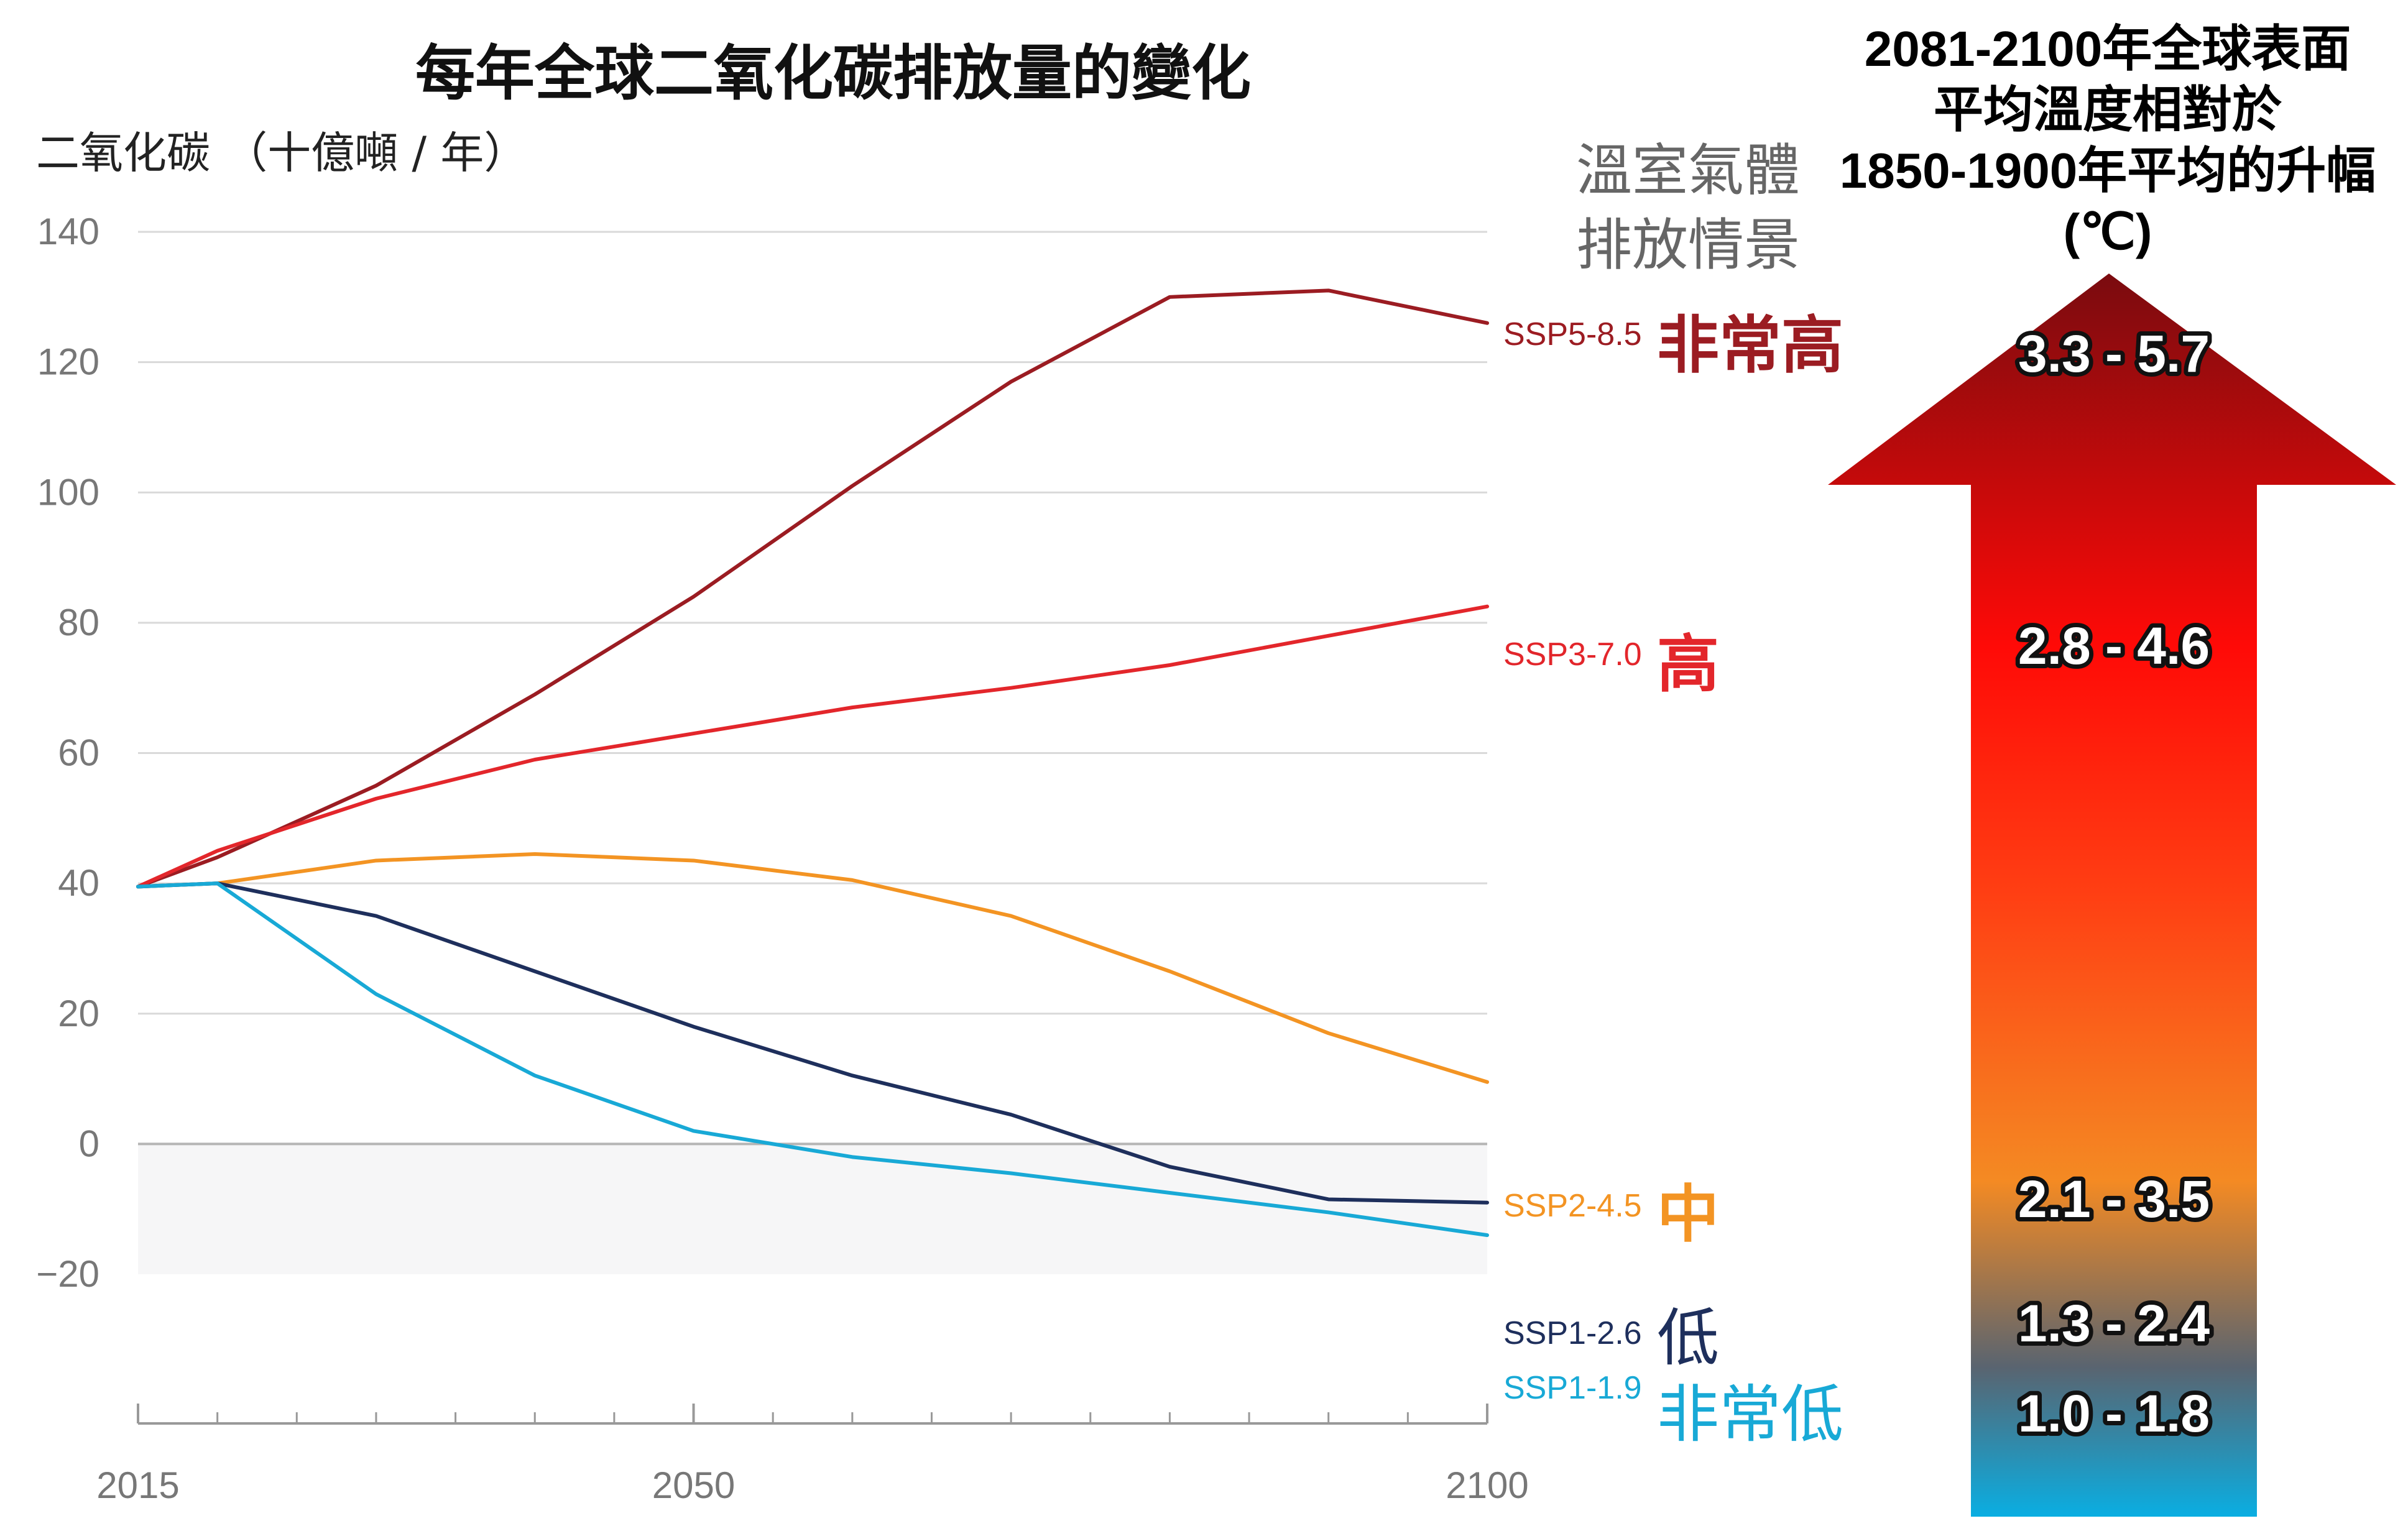 This screenshot has width=2408, height=1526. Describe the element at coordinates (282, 152) in the screenshot. I see `y-axis-unit-label: 二氧化碳 （十億噸 / 年）` at that location.